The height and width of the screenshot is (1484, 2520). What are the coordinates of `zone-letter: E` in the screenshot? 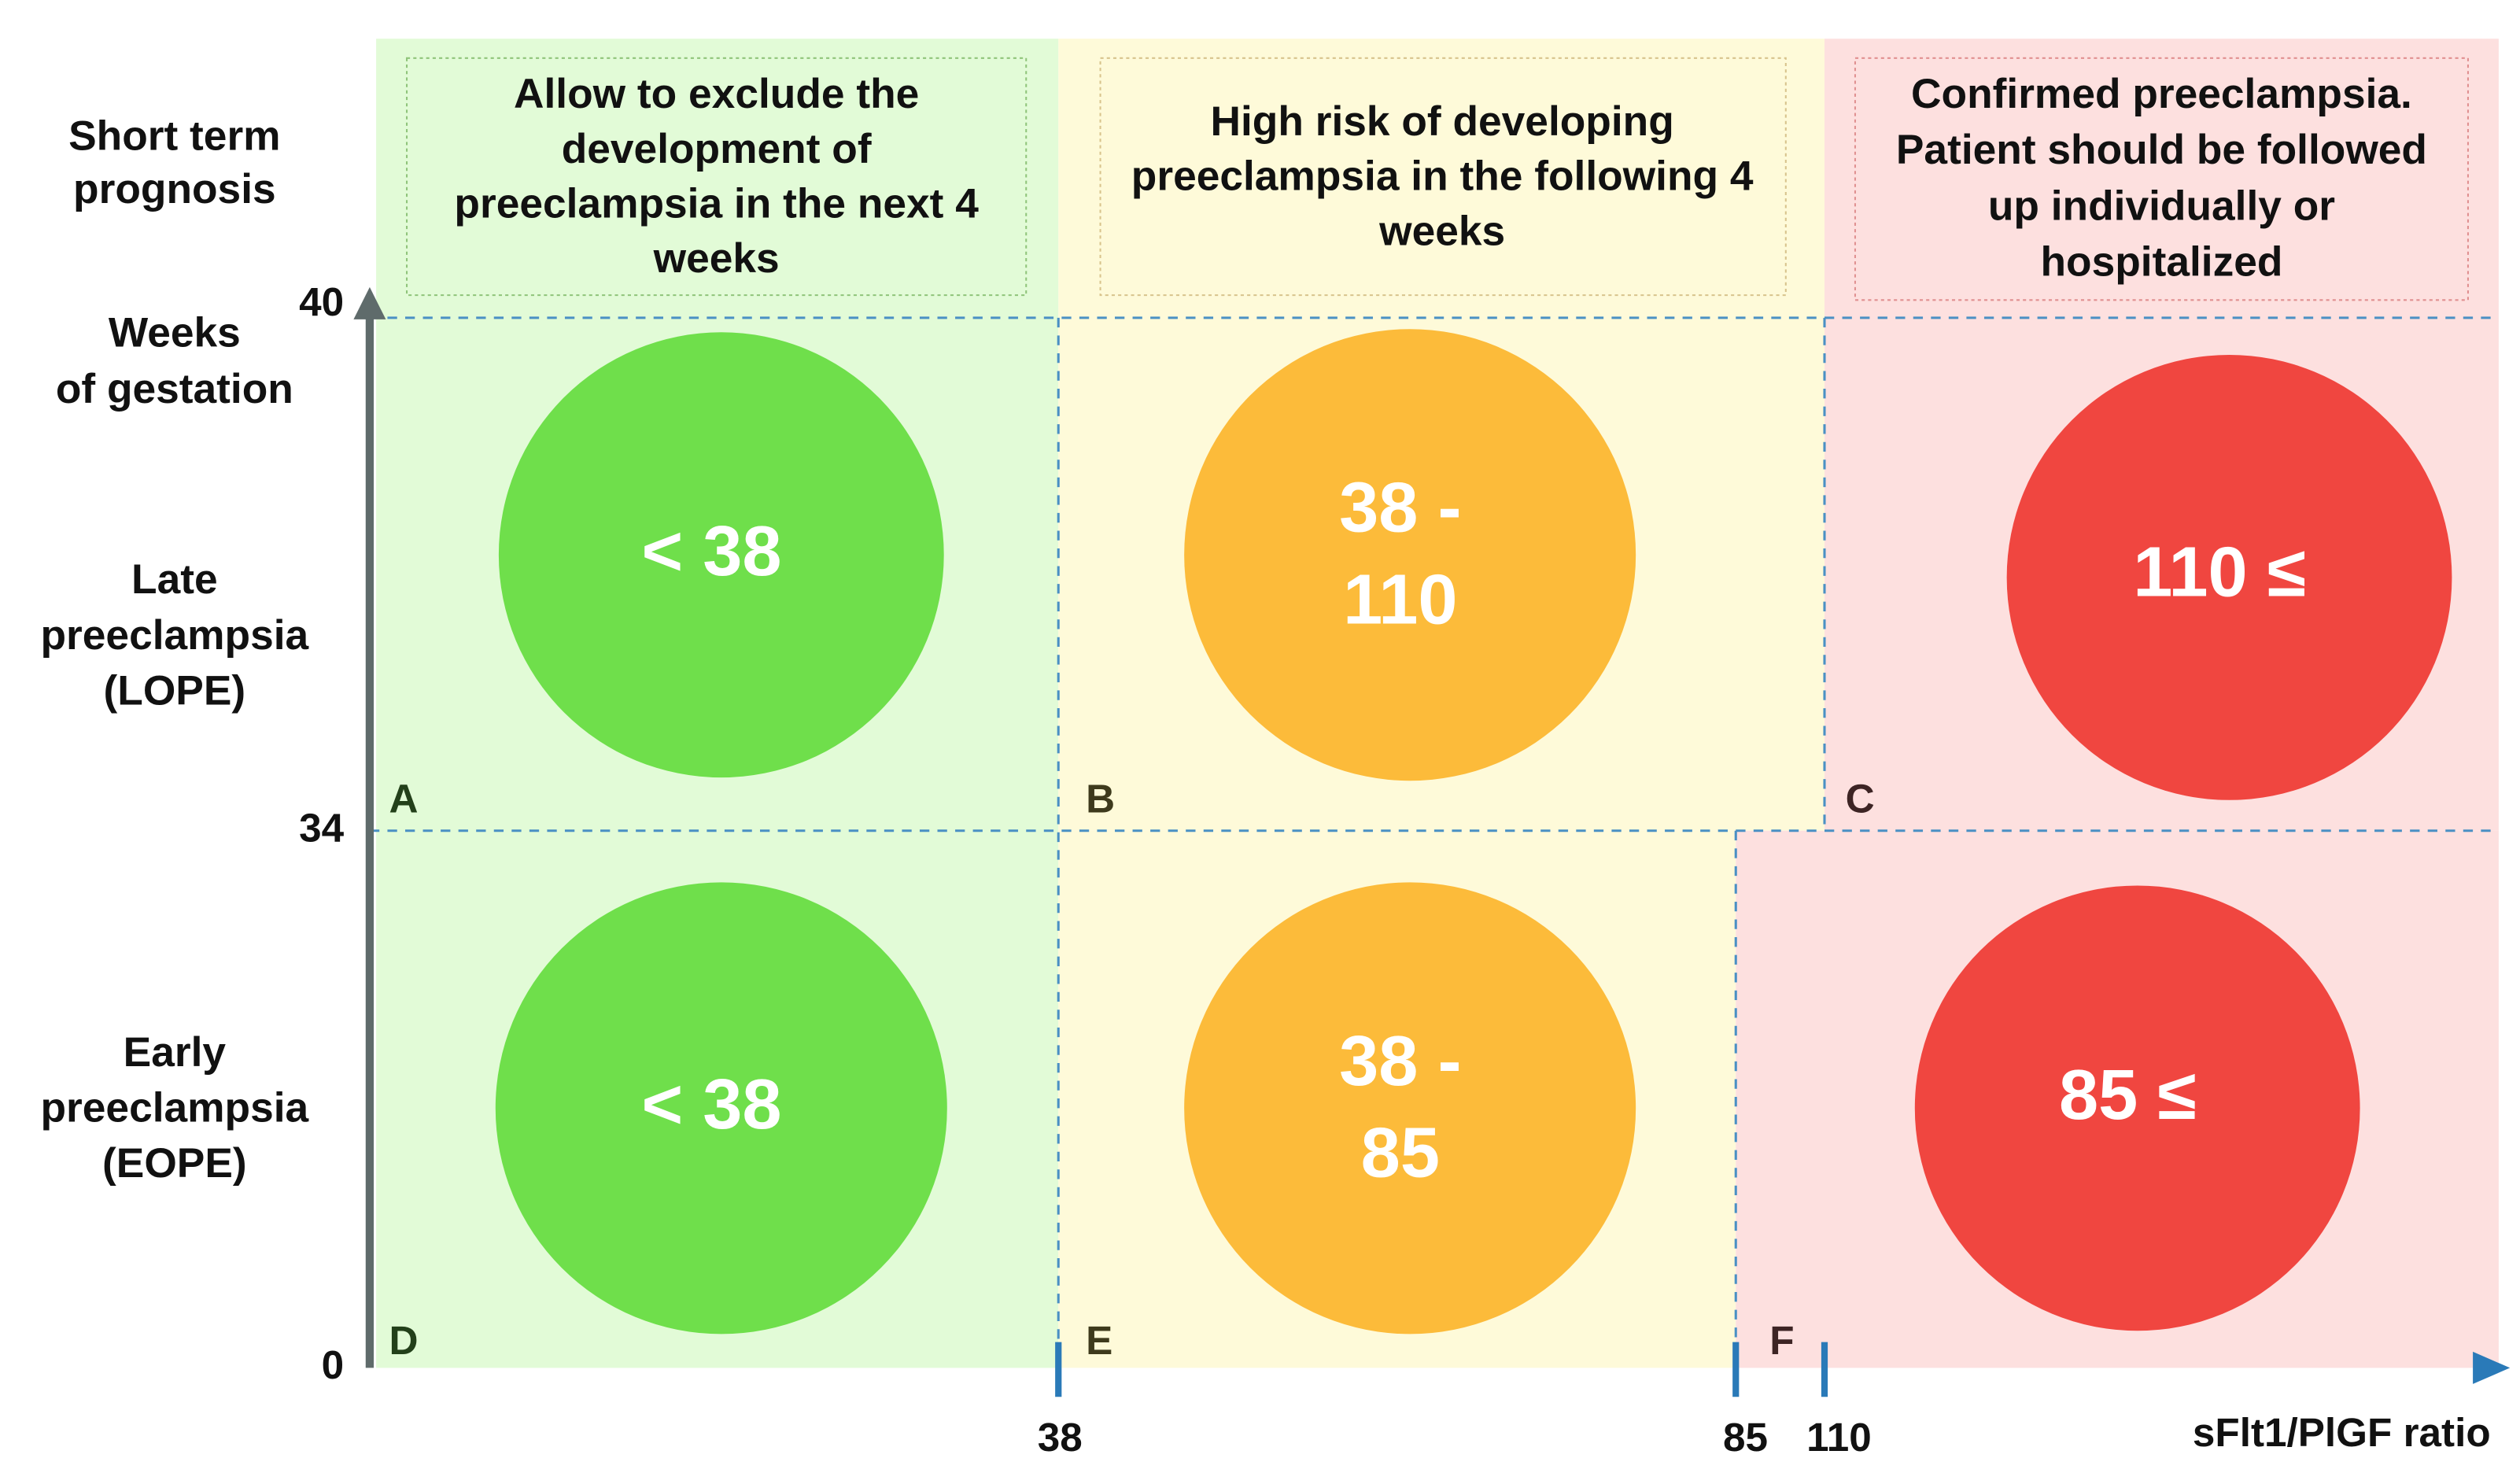 It's located at (1099, 1340).